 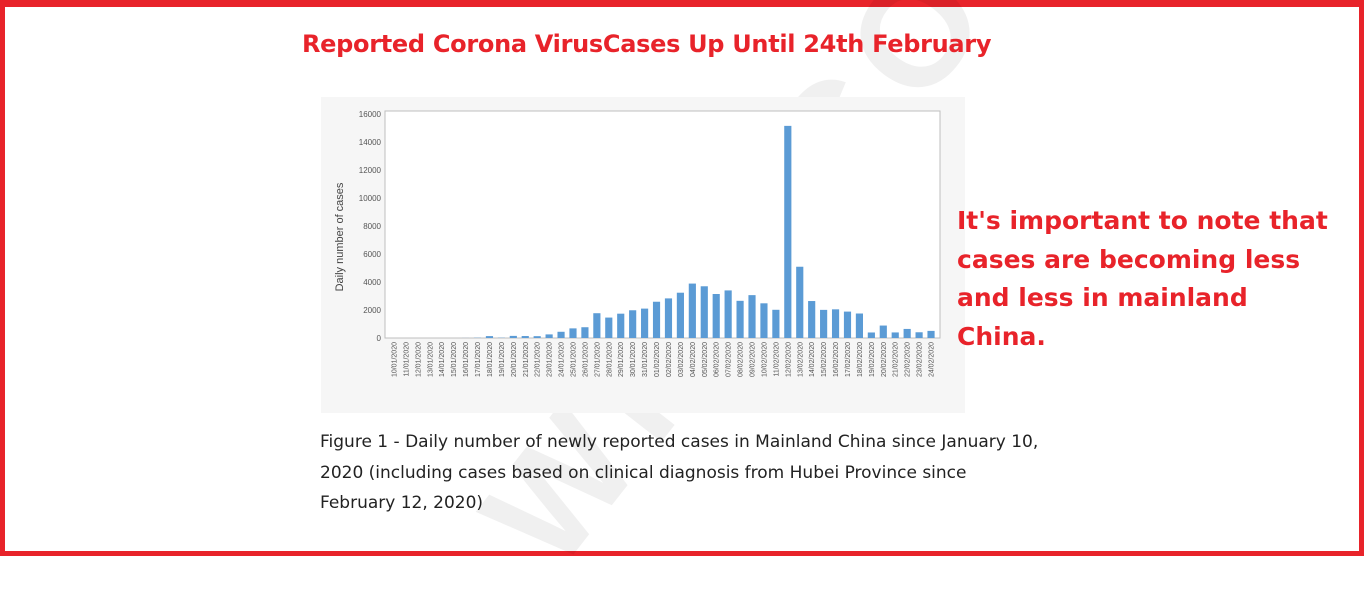 What do you see at coordinates (812, 359) in the screenshot?
I see `x-tick-label: 14/02/2020` at bounding box center [812, 359].